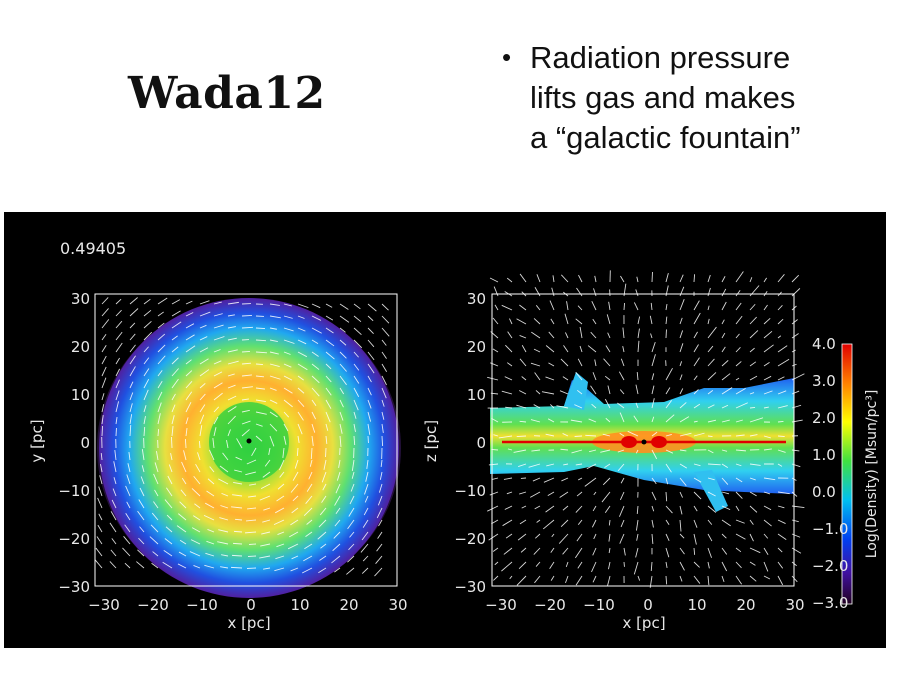 The image size is (900, 675). I want to click on fountain-plume-left, so click(576, 391).